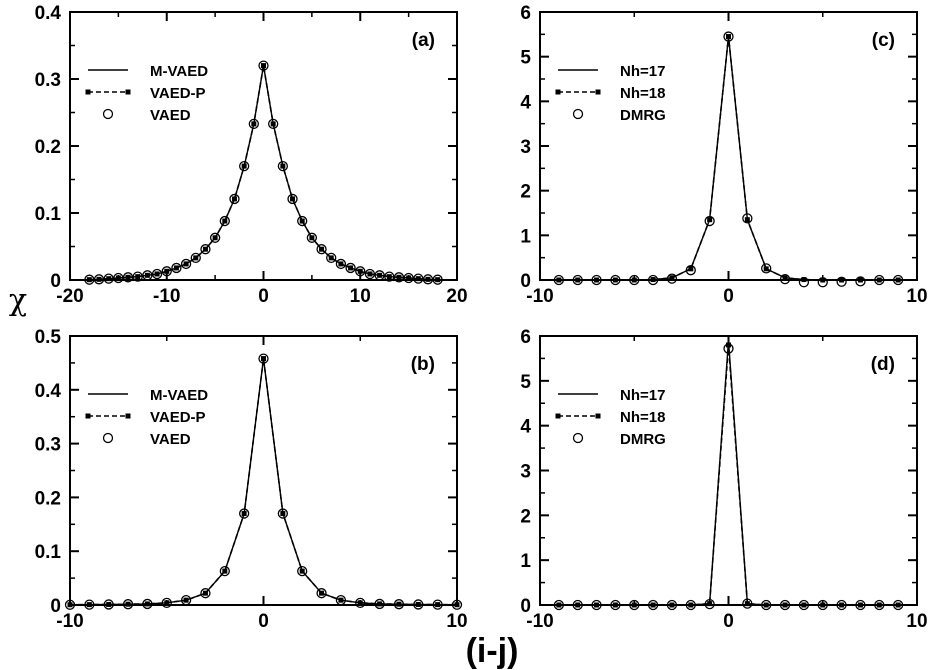 This screenshot has height=670, width=931. What do you see at coordinates (55, 281) in the screenshot?
I see `y-tick-label: 0` at bounding box center [55, 281].